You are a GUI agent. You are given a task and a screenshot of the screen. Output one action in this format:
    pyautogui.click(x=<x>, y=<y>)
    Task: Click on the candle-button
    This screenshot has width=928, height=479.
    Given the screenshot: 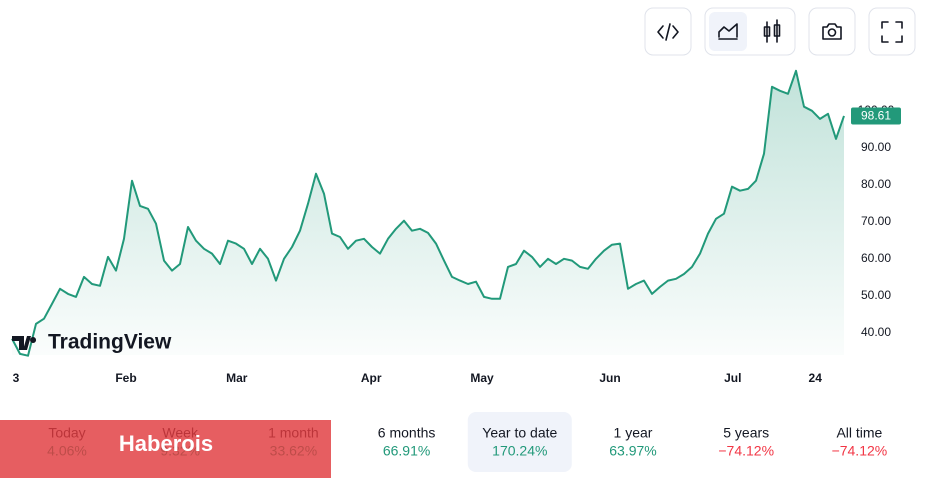 What is the action you would take?
    pyautogui.click(x=771, y=31)
    